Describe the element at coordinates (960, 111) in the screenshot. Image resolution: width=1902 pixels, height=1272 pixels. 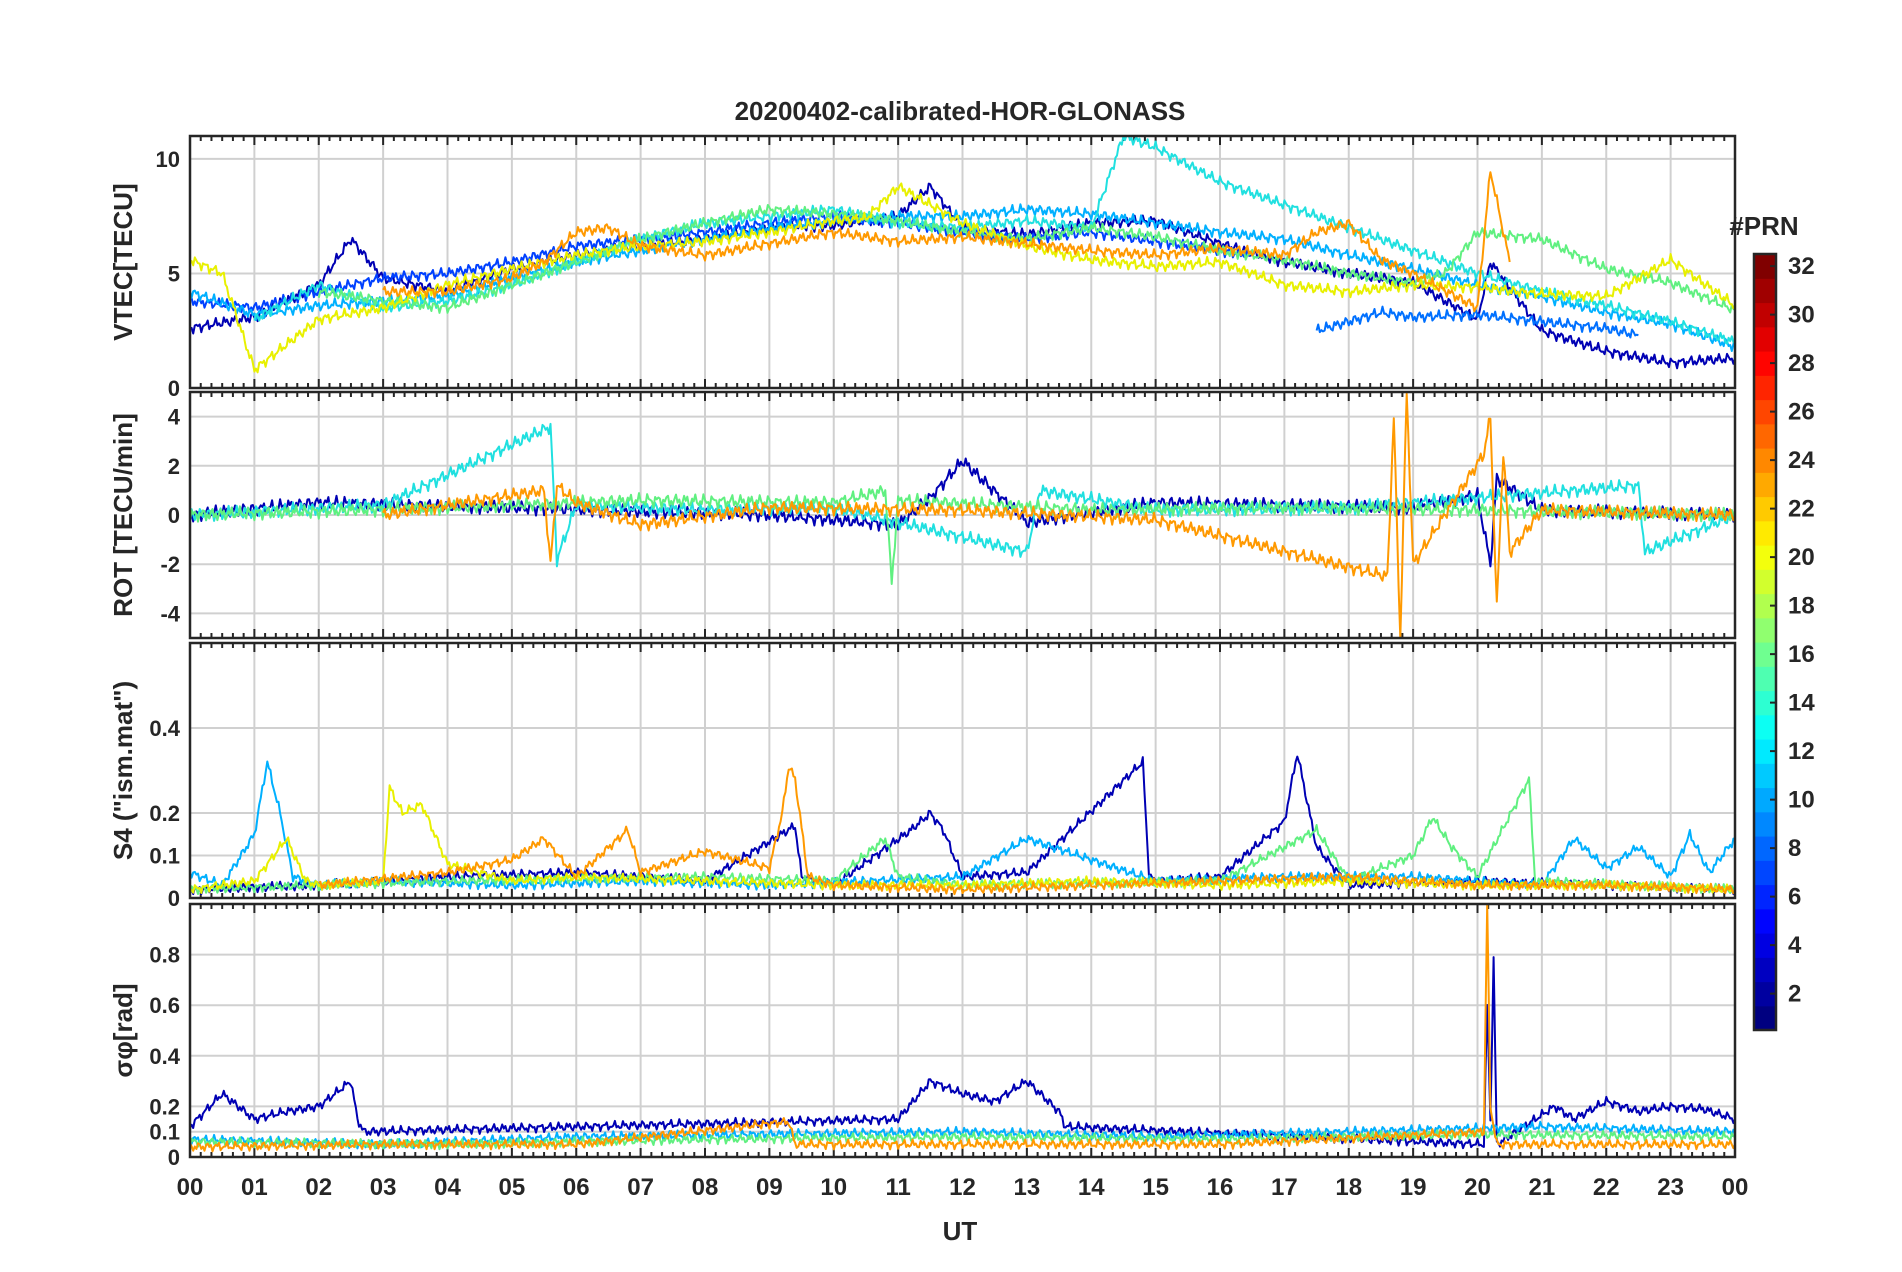
I see `chart-title: 20200402-calibrated-HOR-GLONASS` at that location.